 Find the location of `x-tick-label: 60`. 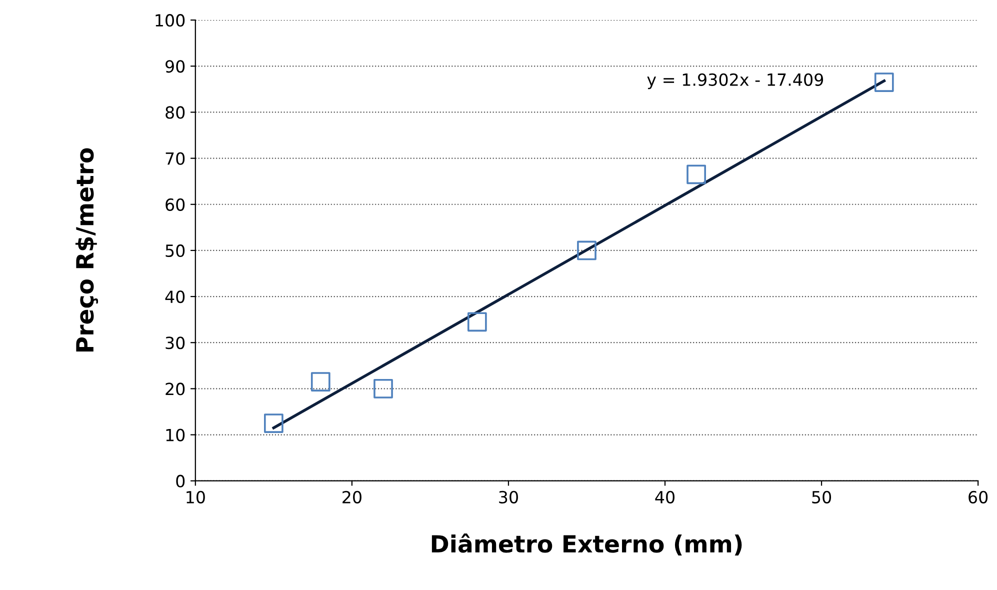

x-tick-label: 60 is located at coordinates (978, 497).